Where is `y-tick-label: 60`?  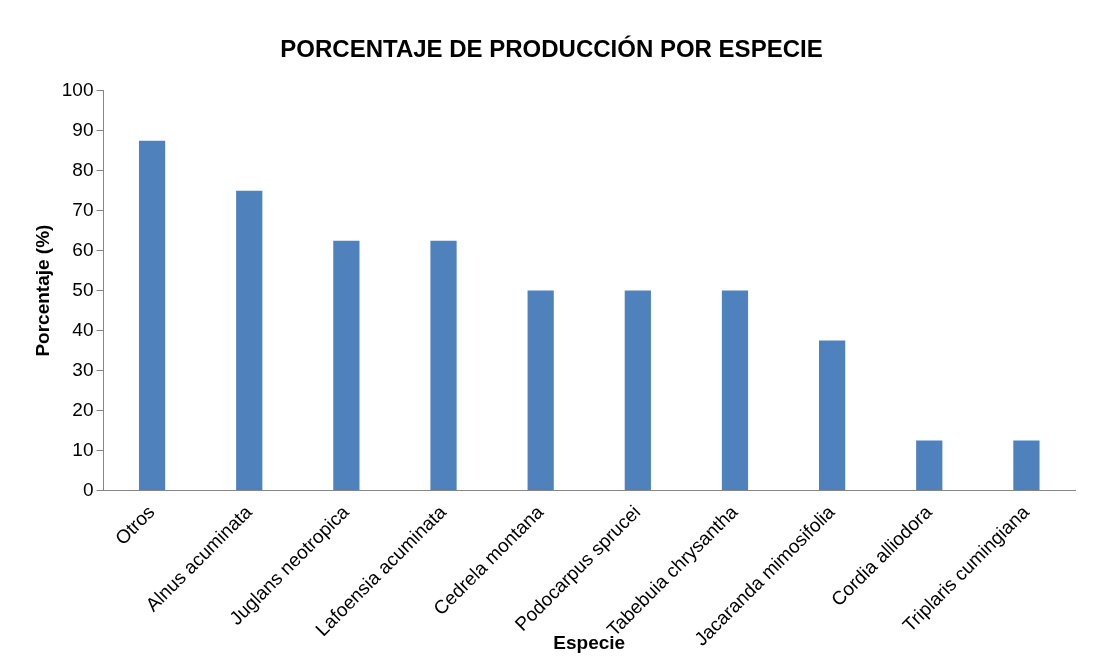
y-tick-label: 60 is located at coordinates (83, 249).